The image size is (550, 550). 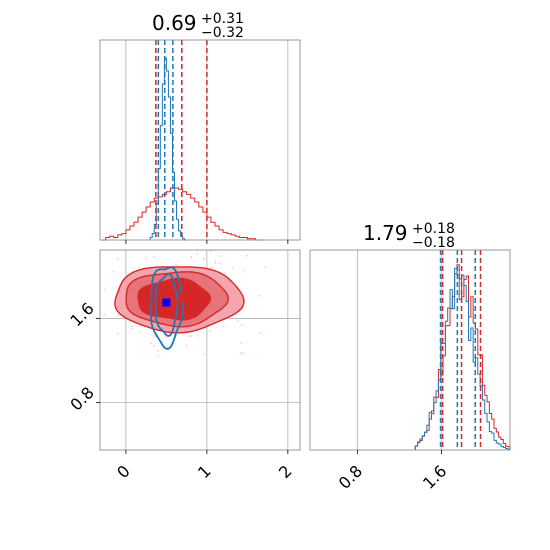 What do you see at coordinates (204, 471) in the screenshot?
I see `joint-x-tick-label: 1` at bounding box center [204, 471].